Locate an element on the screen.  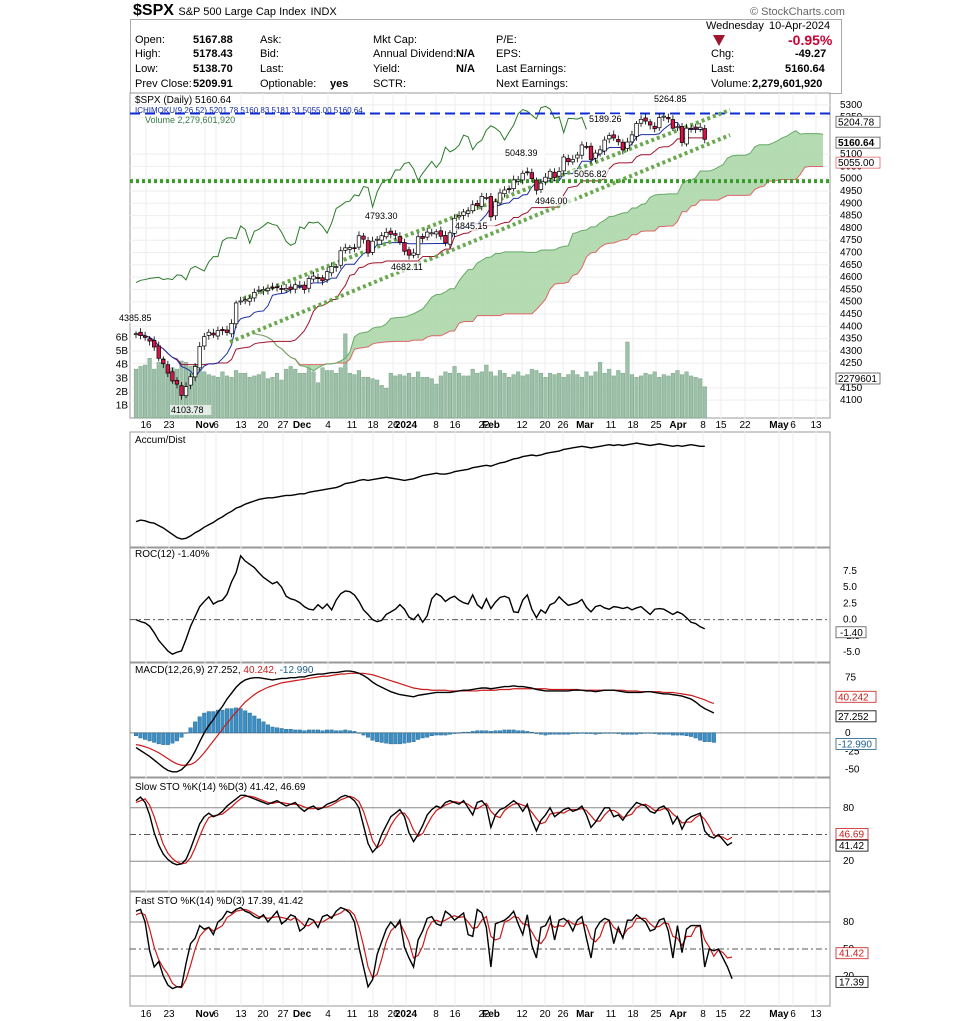
volume-ytick: 3B is located at coordinates (122, 378).